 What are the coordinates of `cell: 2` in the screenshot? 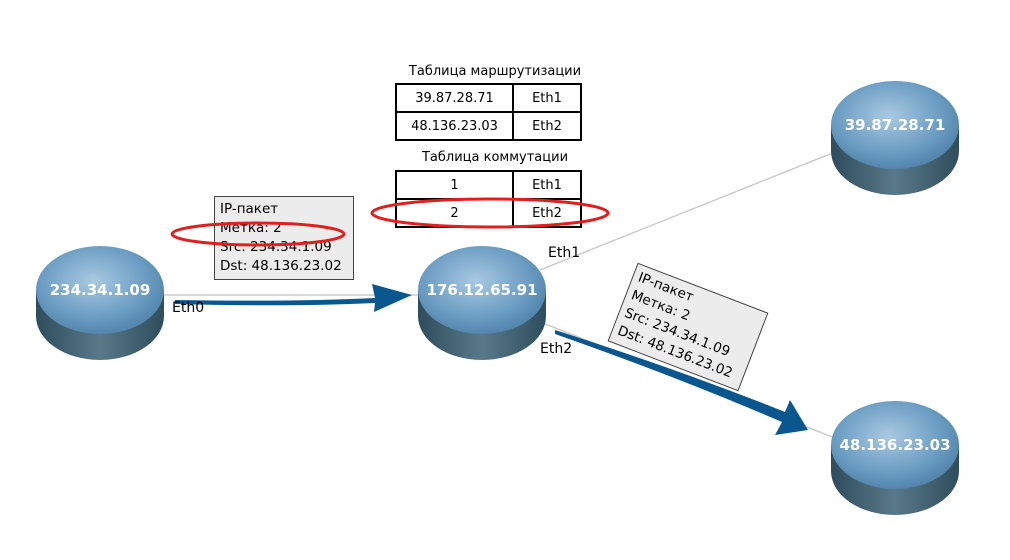 It's located at (454, 213).